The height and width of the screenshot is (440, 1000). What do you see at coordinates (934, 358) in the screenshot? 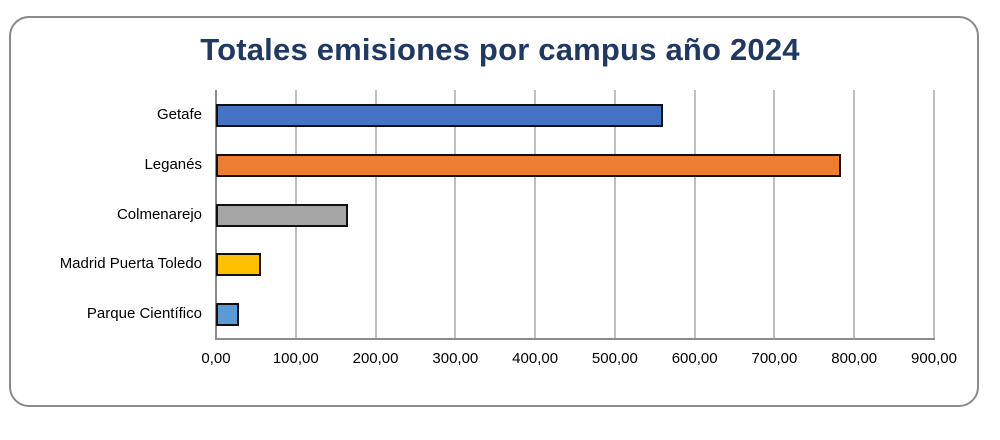
I see `x-tick-label: 900,00` at bounding box center [934, 358].